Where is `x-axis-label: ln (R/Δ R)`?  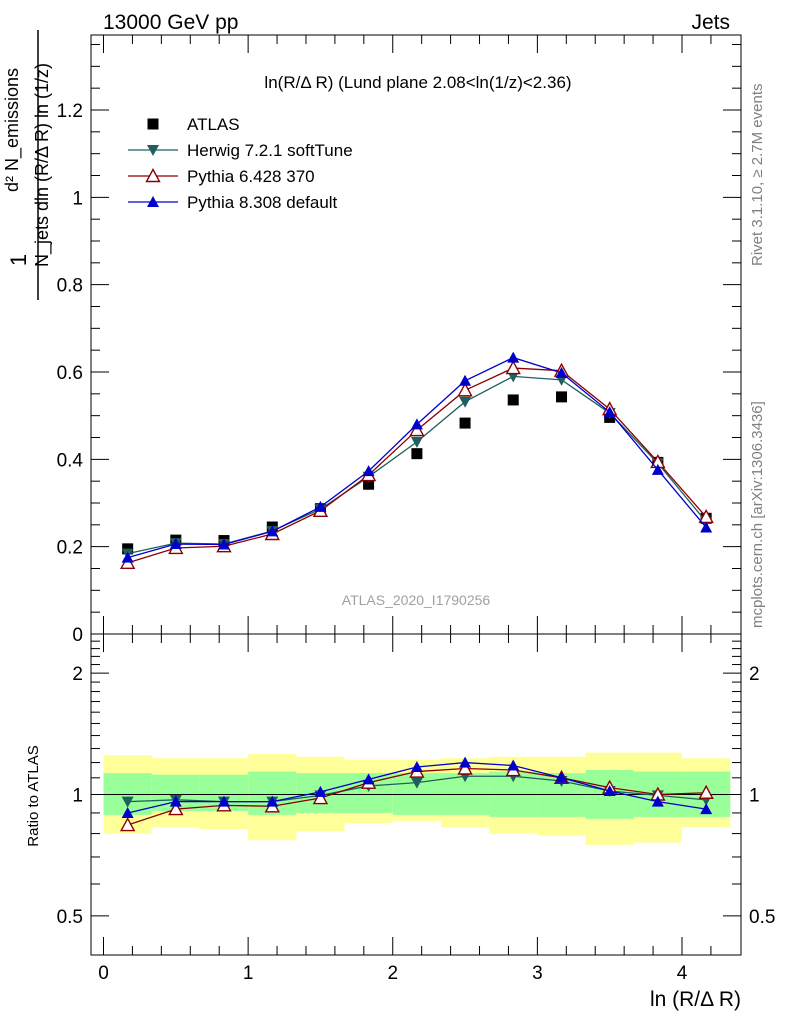
x-axis-label: ln (R/Δ R) is located at coordinates (695, 999).